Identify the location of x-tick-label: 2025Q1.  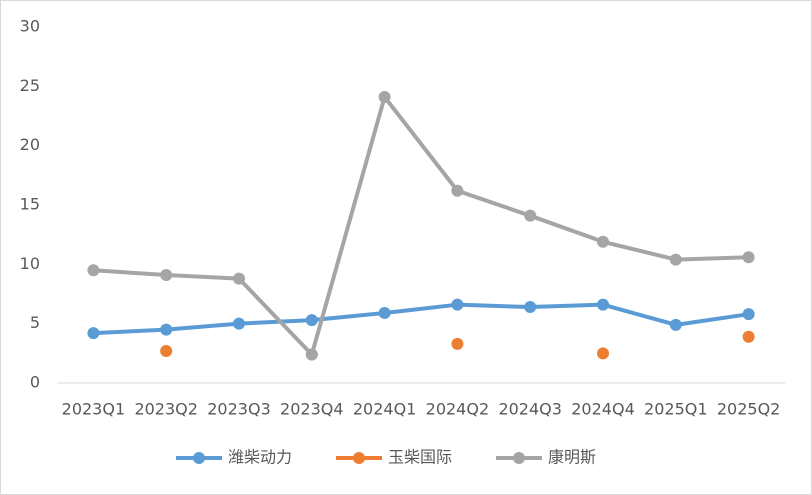
(676, 409).